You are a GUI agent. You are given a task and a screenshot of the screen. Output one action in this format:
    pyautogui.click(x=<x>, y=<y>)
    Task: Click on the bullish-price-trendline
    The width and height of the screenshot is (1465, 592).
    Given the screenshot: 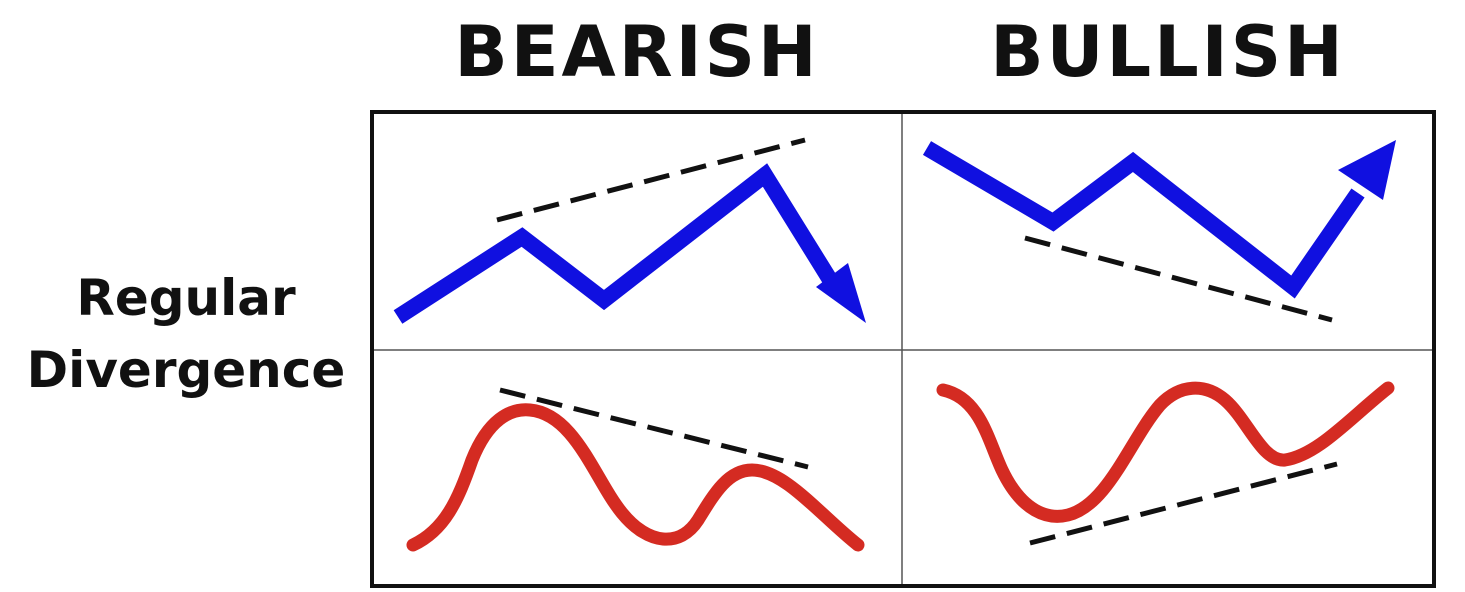 What is the action you would take?
    pyautogui.click(x=1178, y=279)
    